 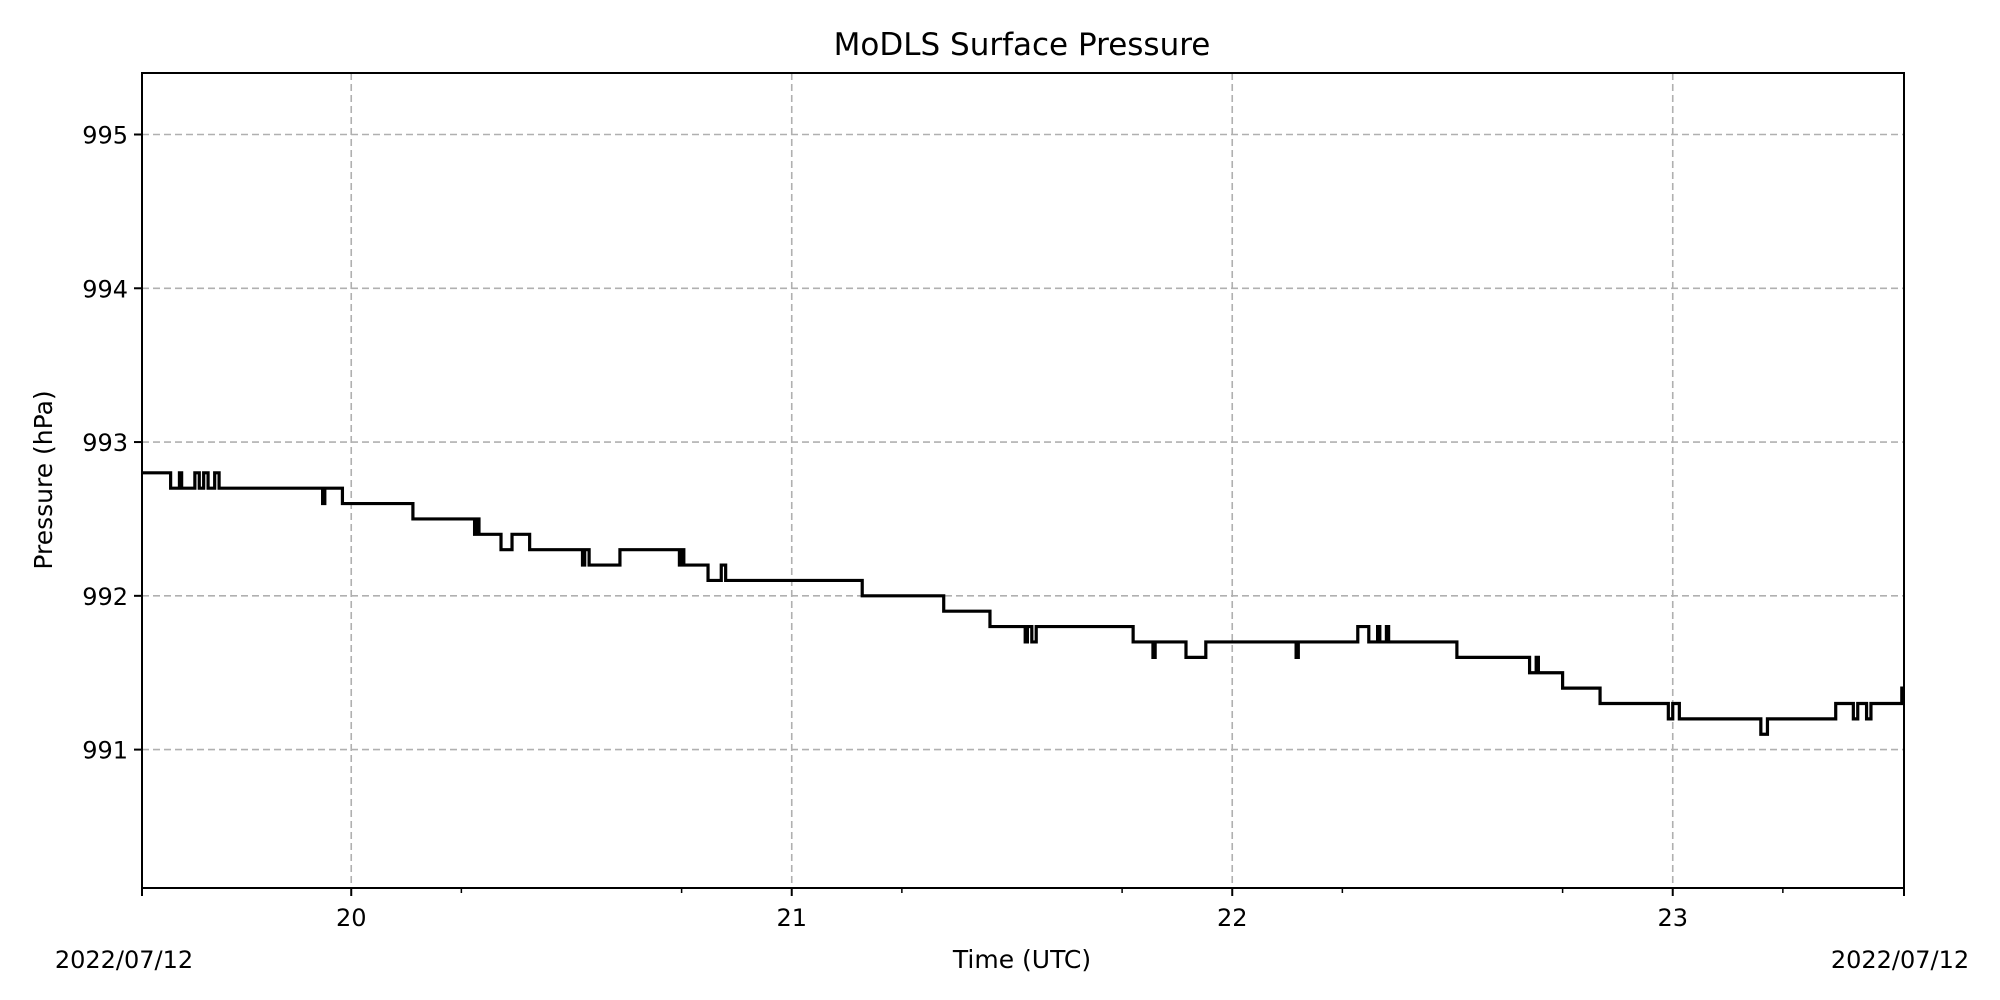 I want to click on y-tick-label: 992, so click(x=105, y=597).